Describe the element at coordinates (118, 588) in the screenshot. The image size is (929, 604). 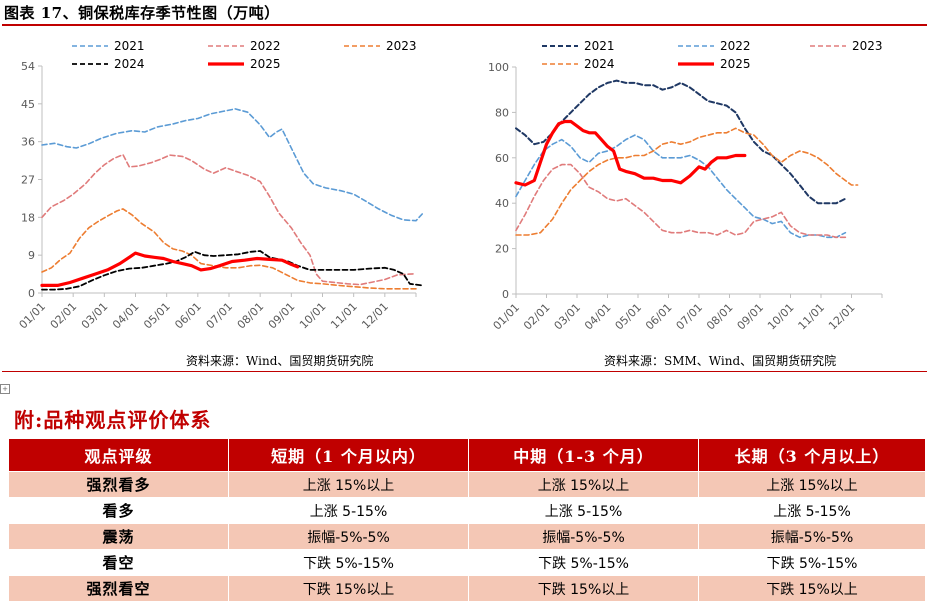
I see `rating-cell: 强烈看空` at that location.